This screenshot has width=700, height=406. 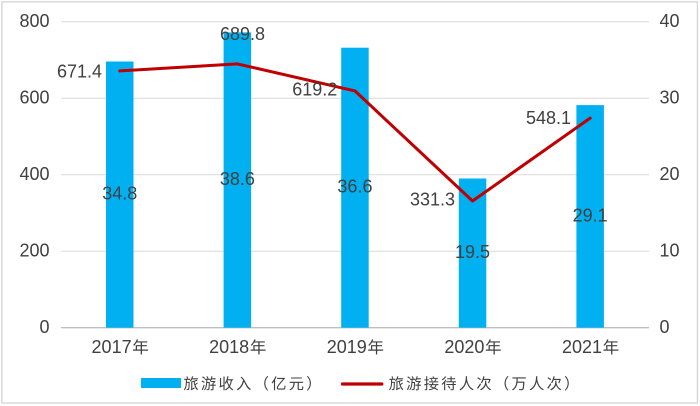 What do you see at coordinates (314, 90) in the screenshot?
I see `svg-text: 619.2` at bounding box center [314, 90].